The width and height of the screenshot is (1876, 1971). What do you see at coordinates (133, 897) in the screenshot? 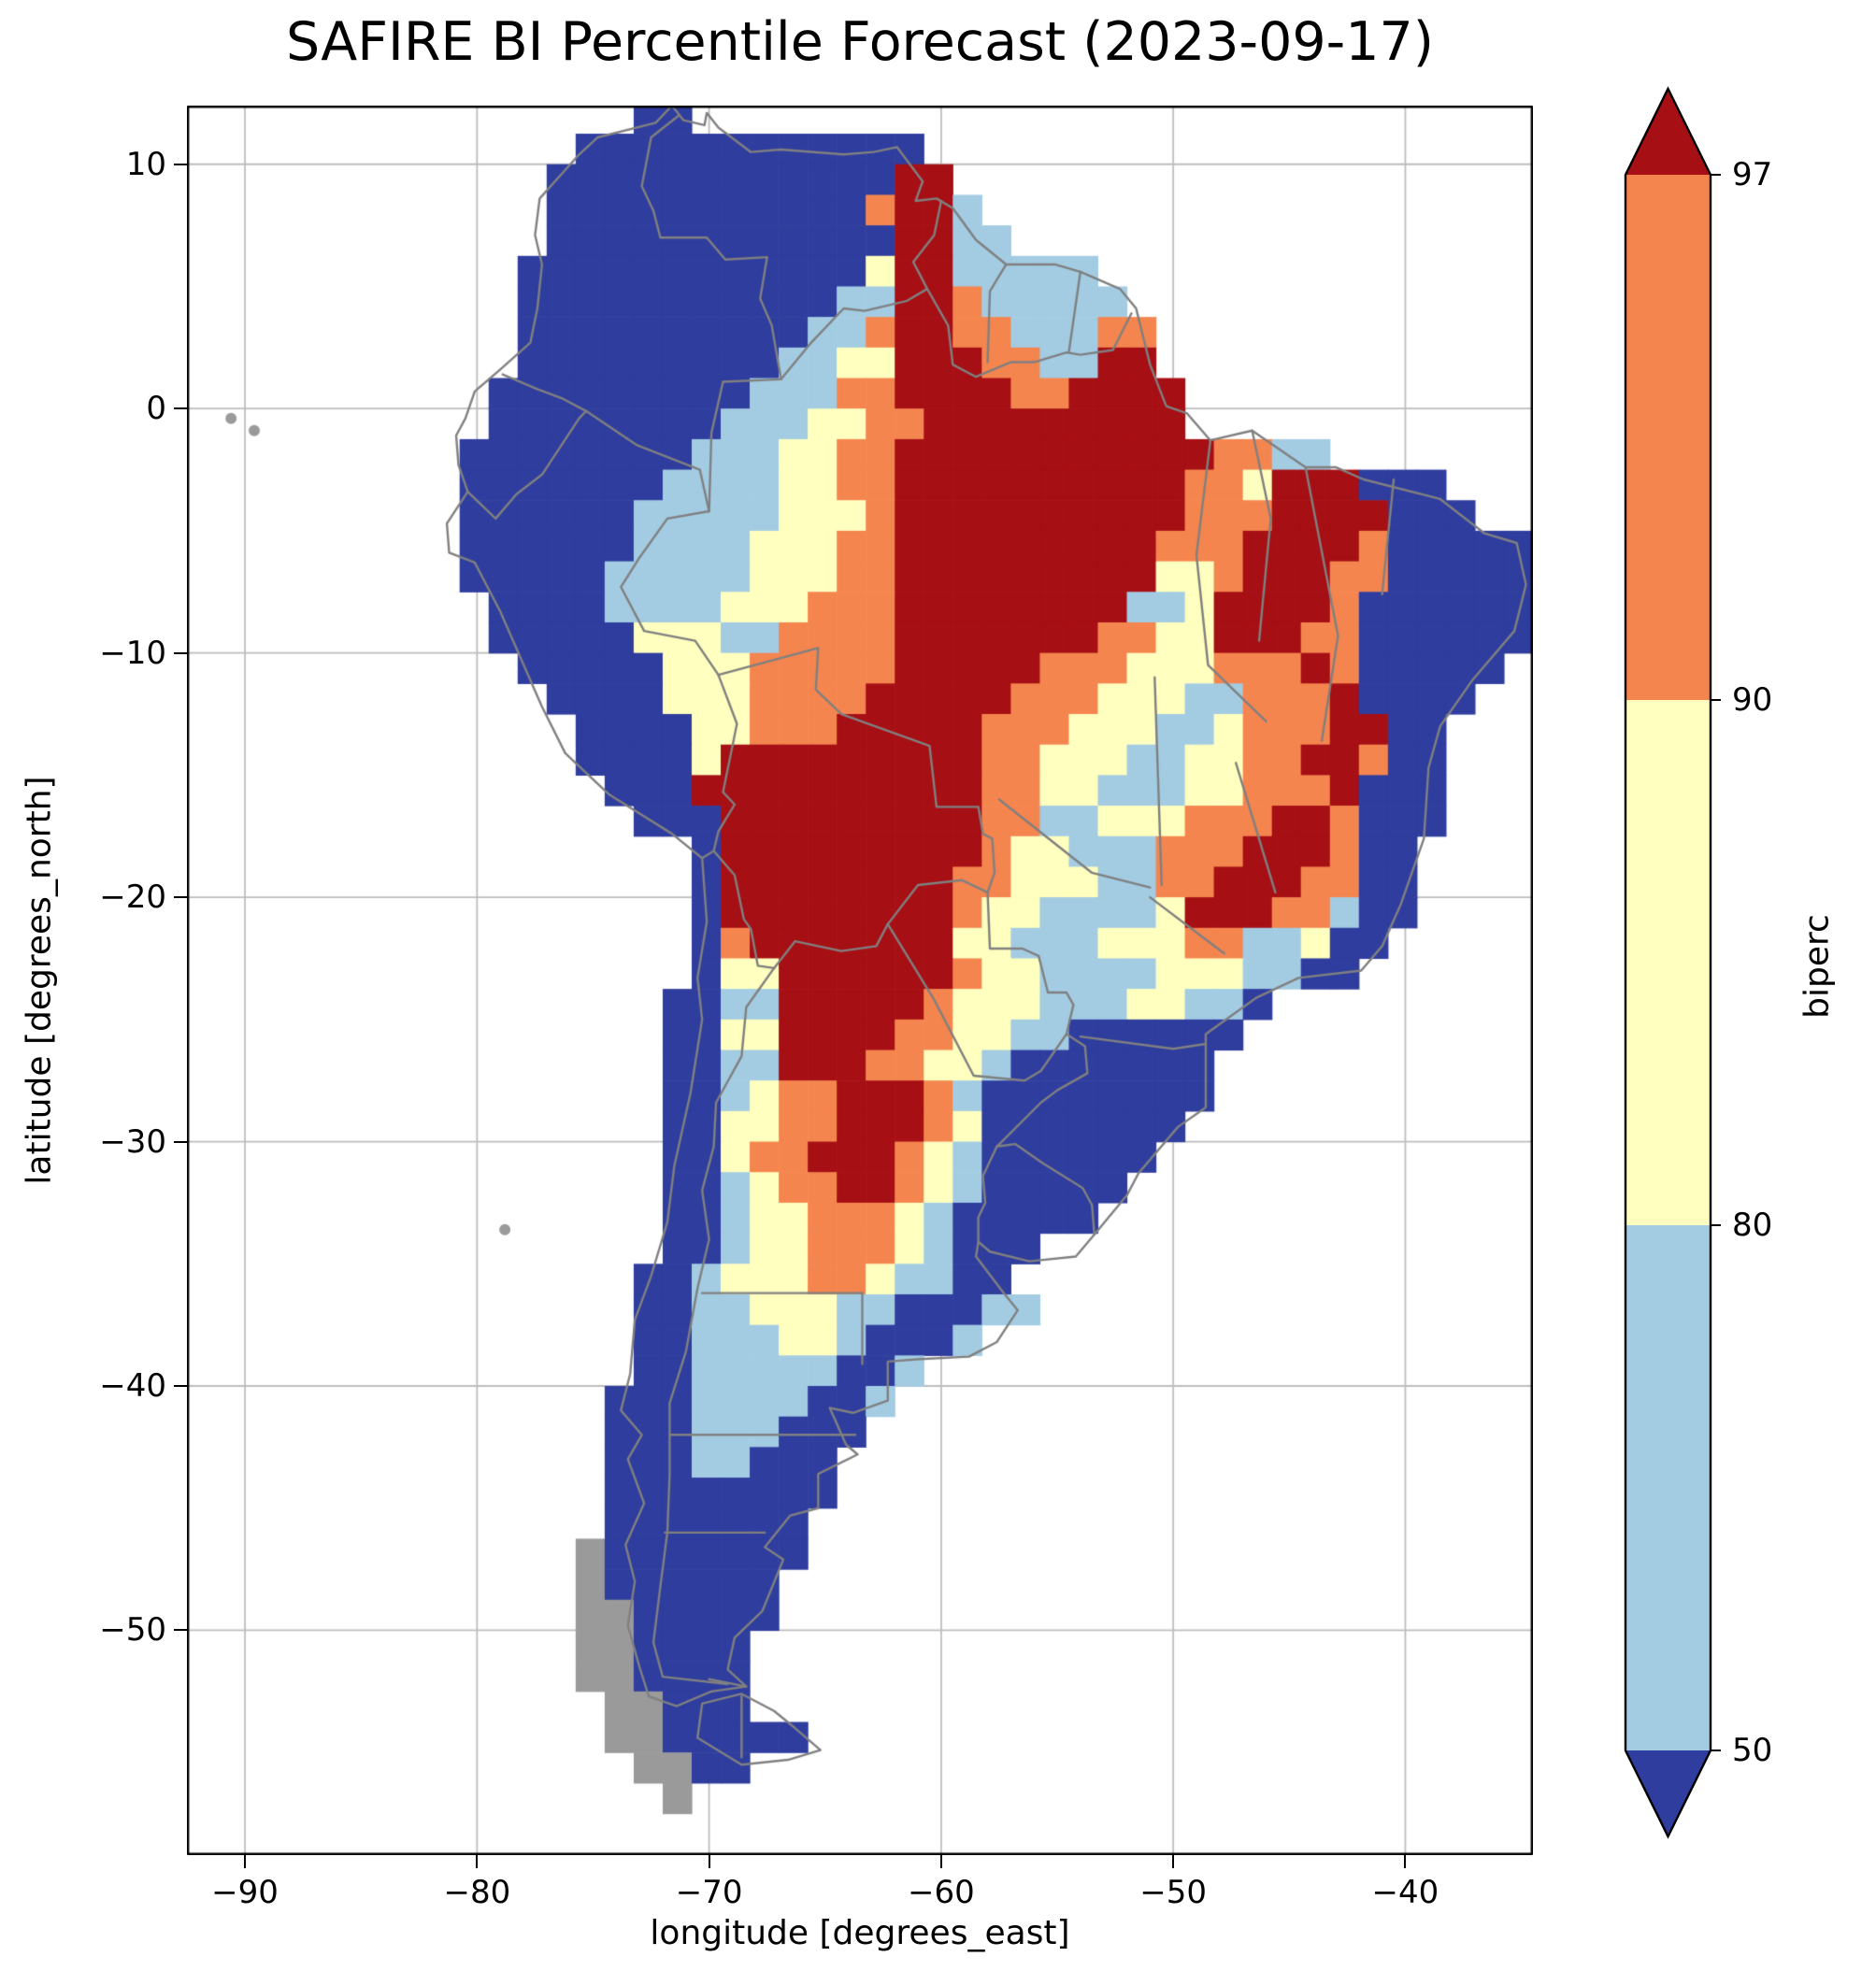
I see `y-tick-label: −20` at bounding box center [133, 897].